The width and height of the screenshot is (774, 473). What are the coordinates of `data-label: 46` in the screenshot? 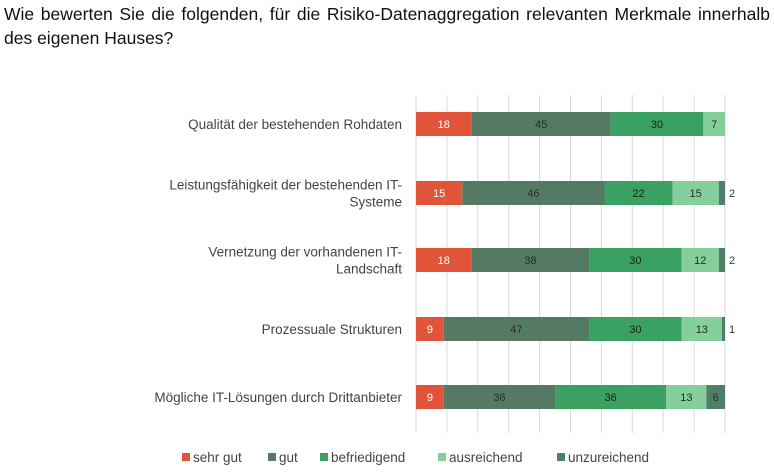 It's located at (533, 194).